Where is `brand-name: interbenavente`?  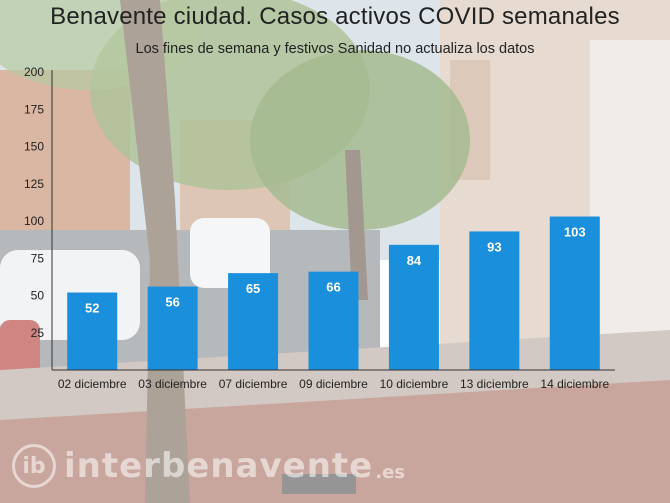
brand-name: interbenavente is located at coordinates (219, 466).